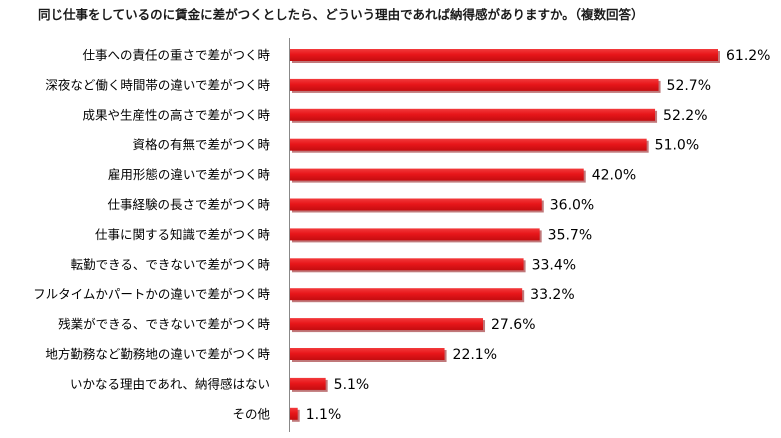 This screenshot has width=781, height=438. Describe the element at coordinates (201, 144) in the screenshot. I see `category-label: 資格の有無で差がつく時` at that location.